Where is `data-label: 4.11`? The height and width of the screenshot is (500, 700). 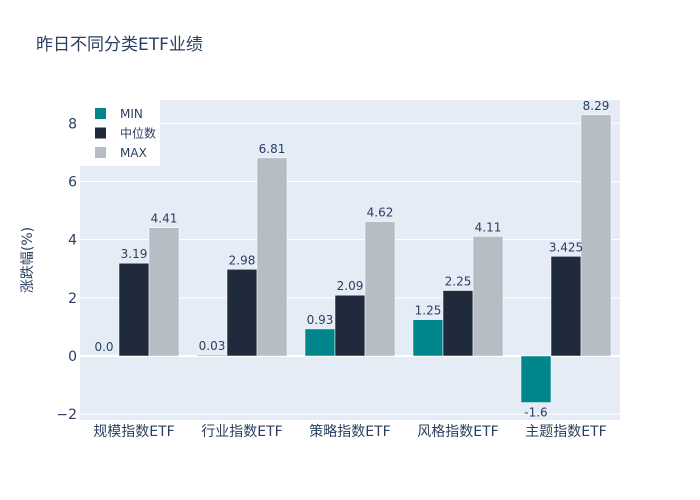
data-label: 4.11 is located at coordinates (488, 227).